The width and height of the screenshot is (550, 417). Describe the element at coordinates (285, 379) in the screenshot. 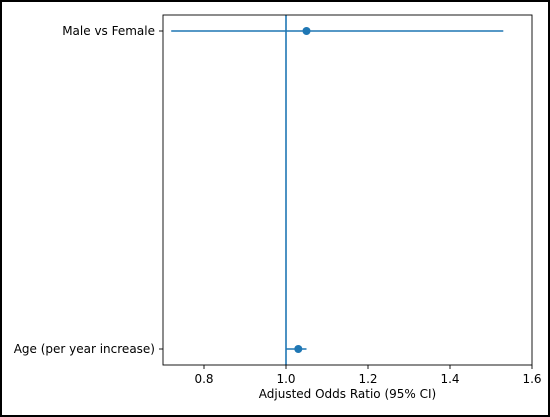

I see `x-tick-label: 1.0` at that location.